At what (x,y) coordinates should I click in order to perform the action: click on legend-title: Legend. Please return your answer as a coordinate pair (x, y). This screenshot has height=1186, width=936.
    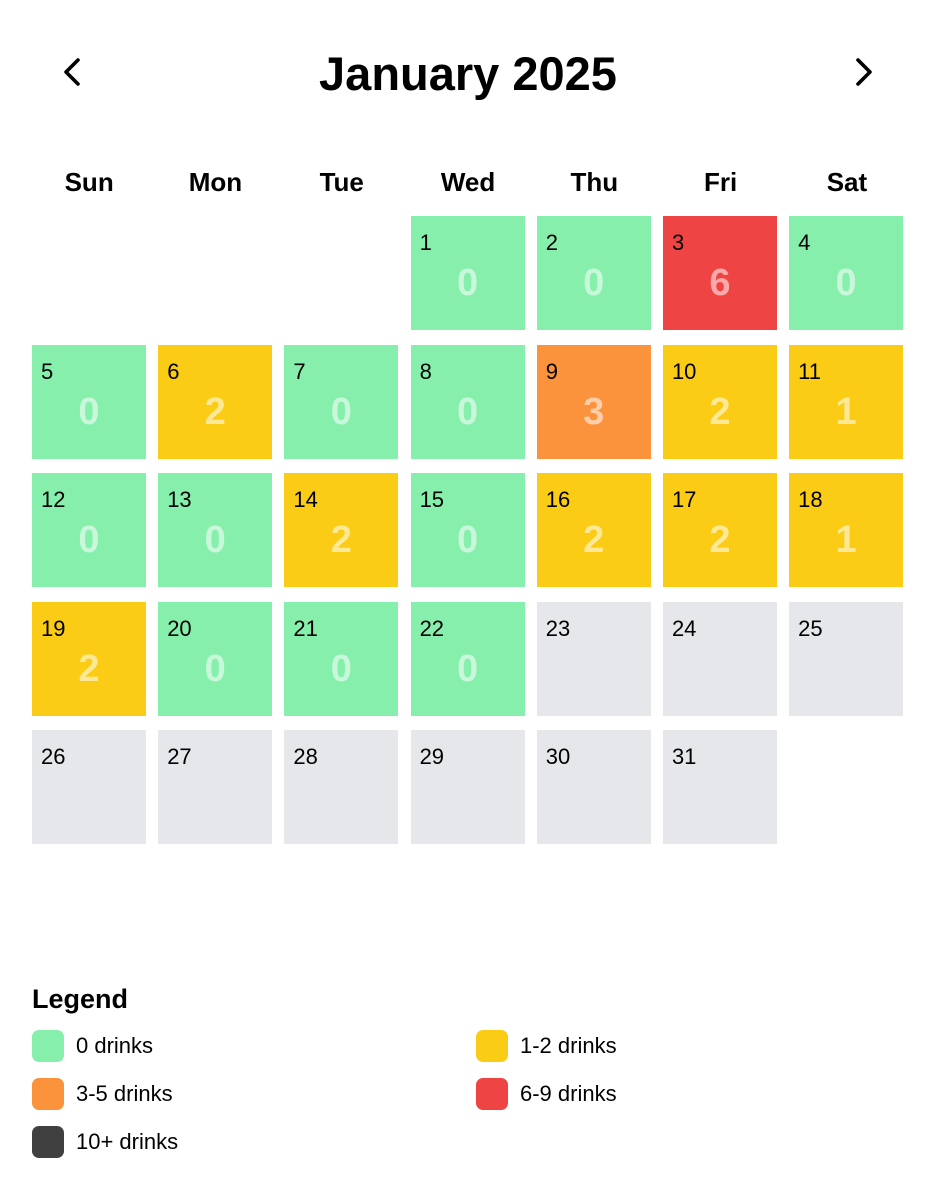
    Looking at the image, I should click on (80, 999).